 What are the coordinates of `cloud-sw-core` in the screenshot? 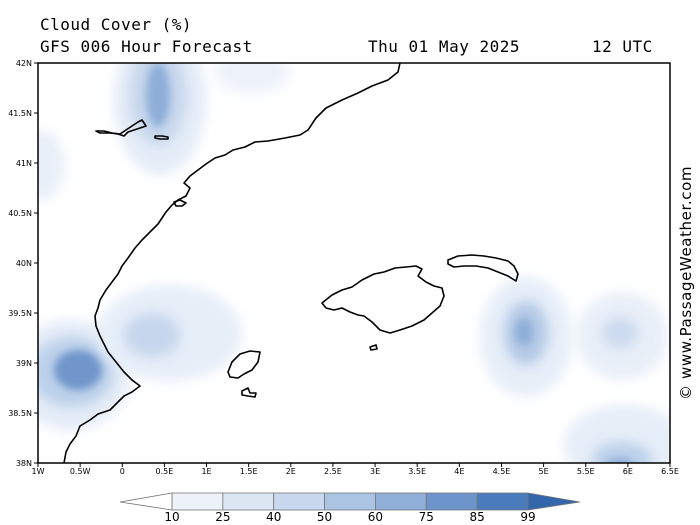 It's located at (78, 370).